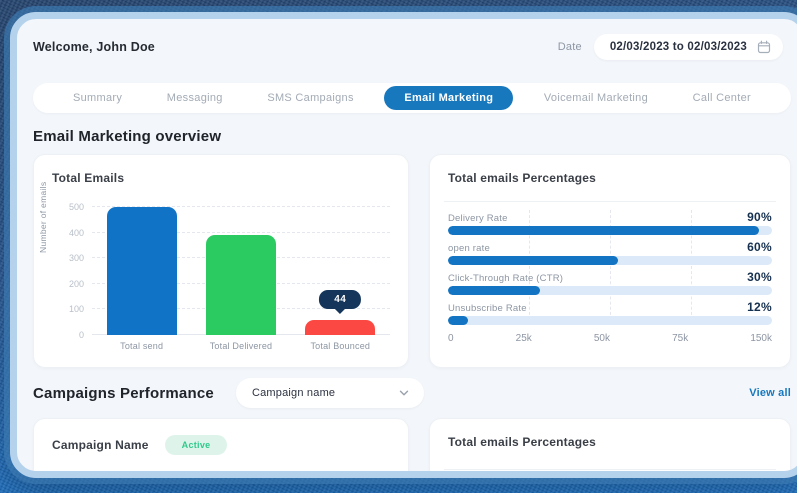 This screenshot has height=493, width=797. Describe the element at coordinates (722, 98) in the screenshot. I see `tab-call-center: Call Center` at that location.